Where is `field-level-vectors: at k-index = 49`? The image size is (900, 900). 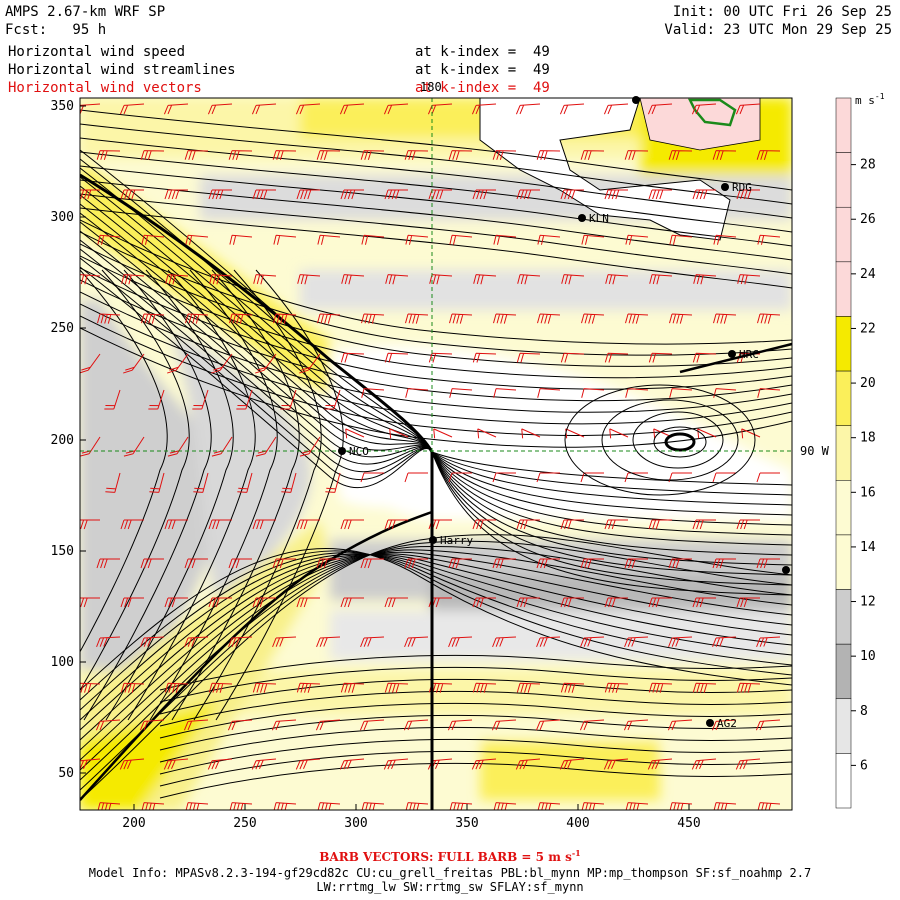
field-level-vectors: at k-index = 49 is located at coordinates (482, 88).